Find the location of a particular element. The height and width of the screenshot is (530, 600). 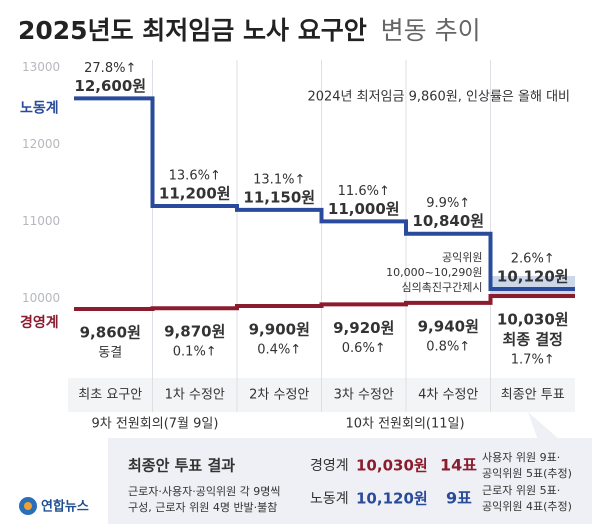

x-tick-label: 1차 수정안 is located at coordinates (195, 395).